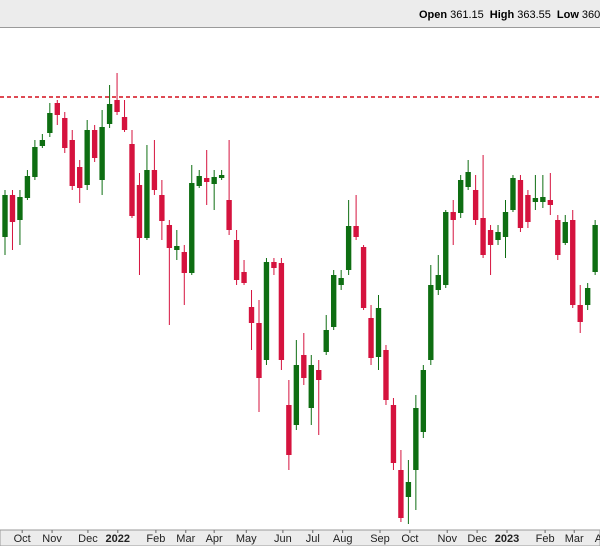 Image resolution: width=600 pixels, height=546 pixels. Describe the element at coordinates (343, 539) in the screenshot. I see `x-tick-label: Aug` at that location.